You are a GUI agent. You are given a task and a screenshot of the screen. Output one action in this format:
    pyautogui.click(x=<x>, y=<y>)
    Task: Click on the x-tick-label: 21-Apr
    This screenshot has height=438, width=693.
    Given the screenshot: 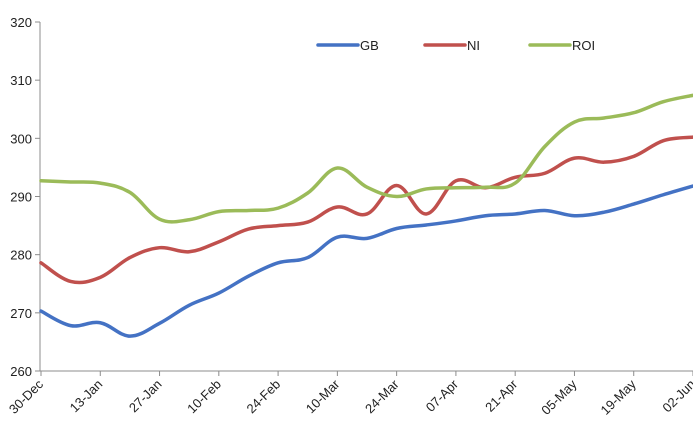 What is the action you would take?
    pyautogui.click(x=501, y=395)
    